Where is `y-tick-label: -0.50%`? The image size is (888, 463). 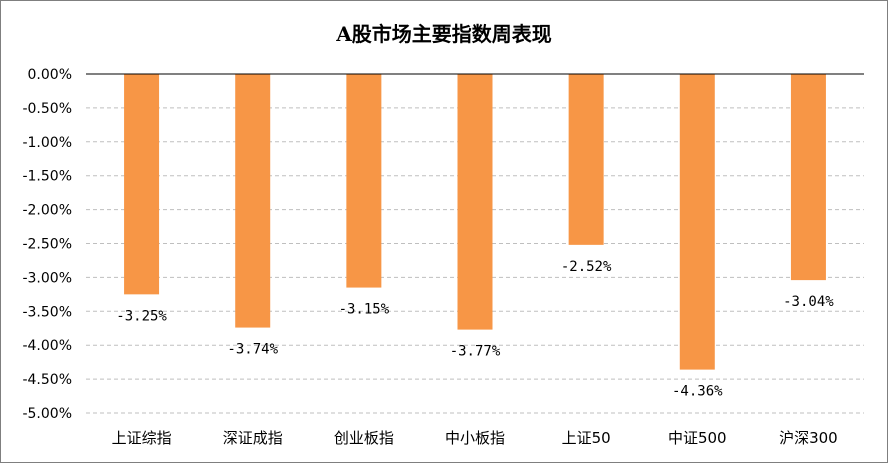 y-tick-label: -0.50% is located at coordinates (47, 109).